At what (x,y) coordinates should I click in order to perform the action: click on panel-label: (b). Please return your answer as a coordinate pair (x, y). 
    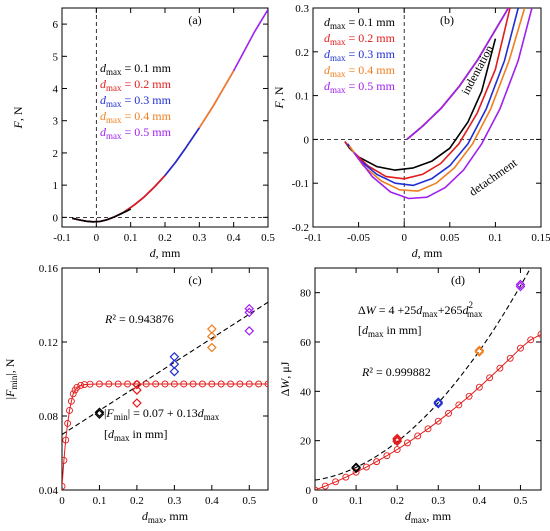
    Looking at the image, I should click on (447, 20).